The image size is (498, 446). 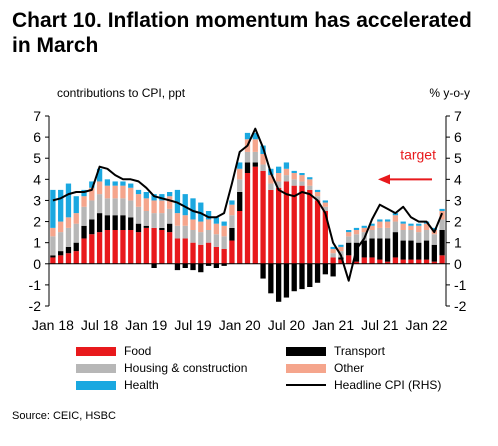 I want to click on target-label: target, so click(x=418, y=154).